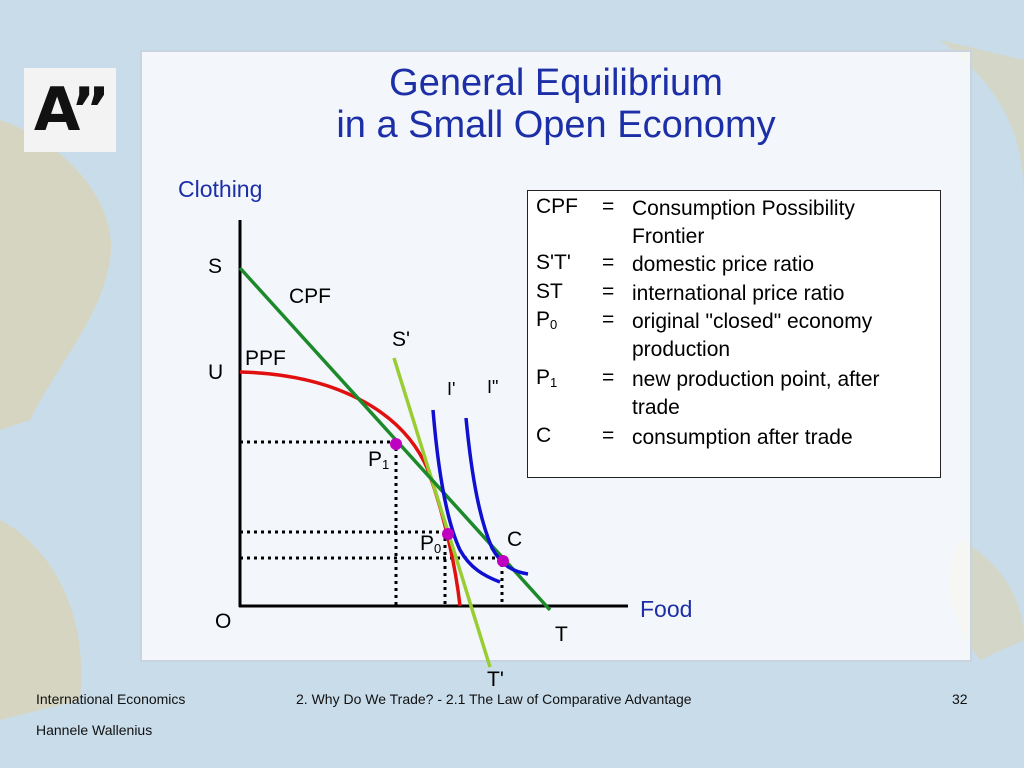  I want to click on label-cpf: CPF, so click(310, 296).